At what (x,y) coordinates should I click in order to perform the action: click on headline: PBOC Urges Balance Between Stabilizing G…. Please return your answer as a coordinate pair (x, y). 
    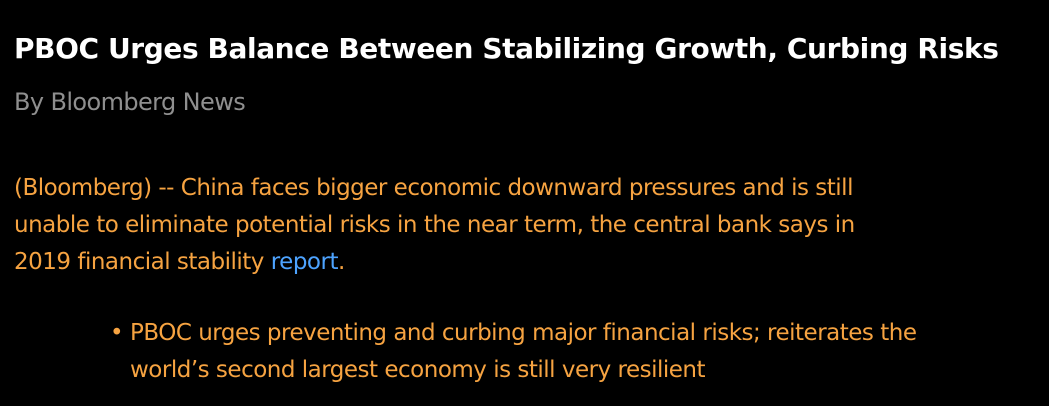
    Looking at the image, I should click on (506, 48).